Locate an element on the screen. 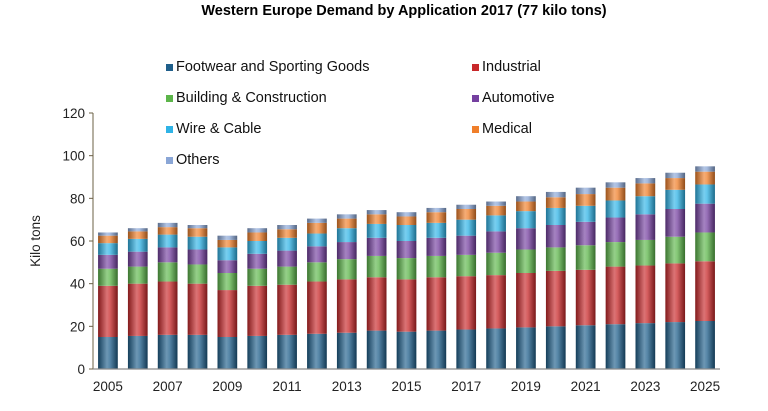 This screenshot has height=411, width=768. legend-item-industrial: Industrial is located at coordinates (506, 67).